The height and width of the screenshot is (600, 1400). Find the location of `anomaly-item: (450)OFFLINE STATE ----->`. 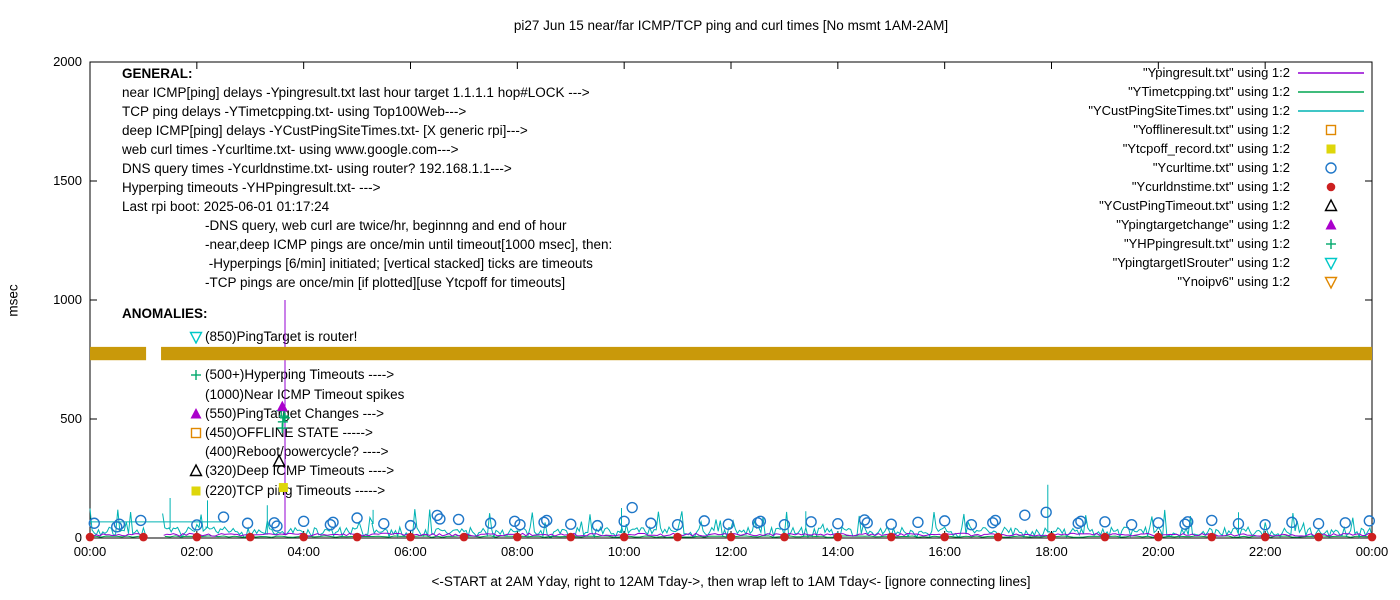

anomaly-item: (450)OFFLINE STATE -----> is located at coordinates (280, 432).